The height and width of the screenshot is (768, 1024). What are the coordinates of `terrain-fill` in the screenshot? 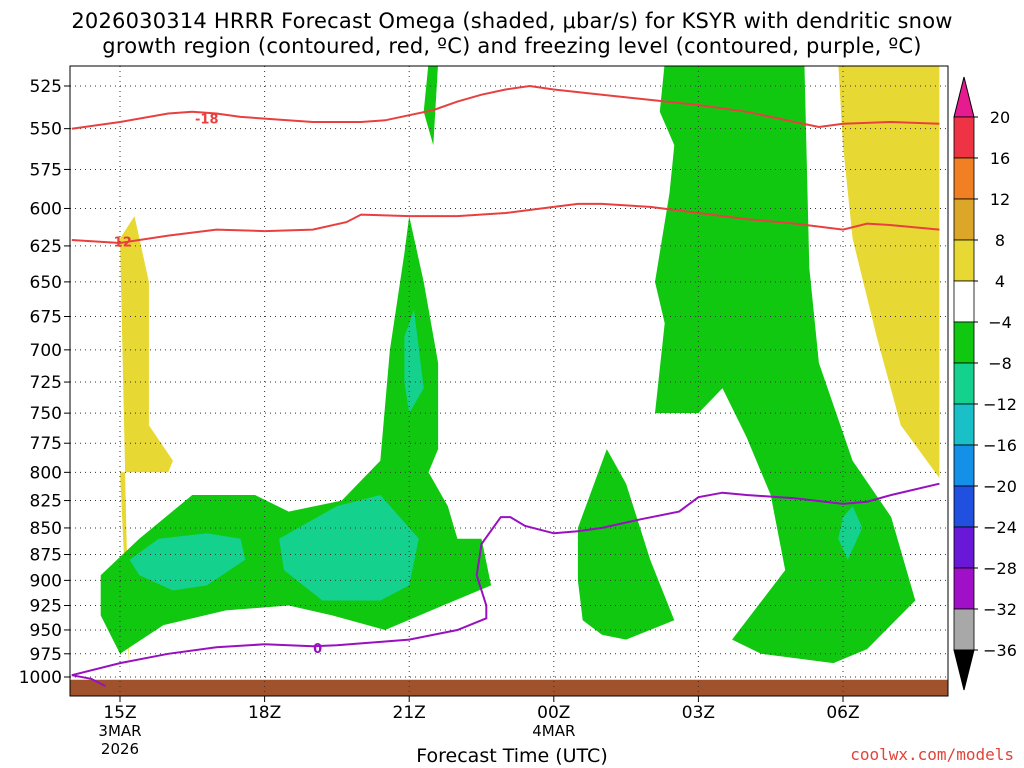 It's located at (509, 687).